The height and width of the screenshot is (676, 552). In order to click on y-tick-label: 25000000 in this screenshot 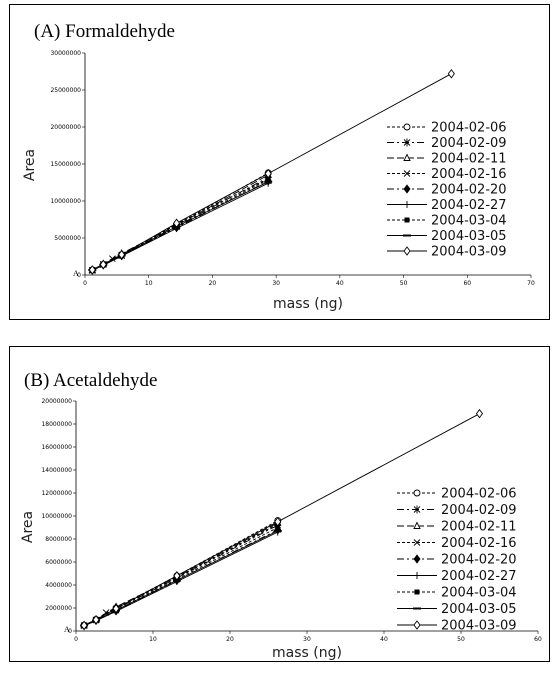, I will do `click(65, 90)`.